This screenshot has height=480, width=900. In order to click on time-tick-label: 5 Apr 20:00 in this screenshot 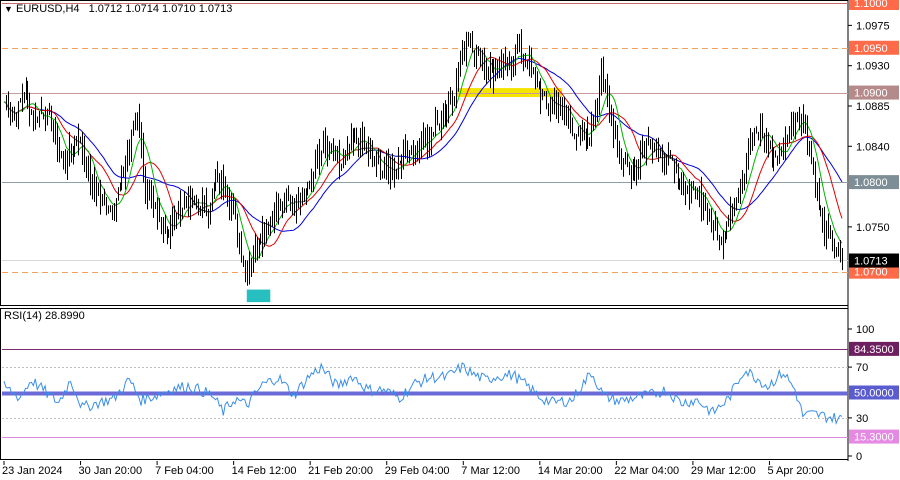, I will do `click(795, 471)`.